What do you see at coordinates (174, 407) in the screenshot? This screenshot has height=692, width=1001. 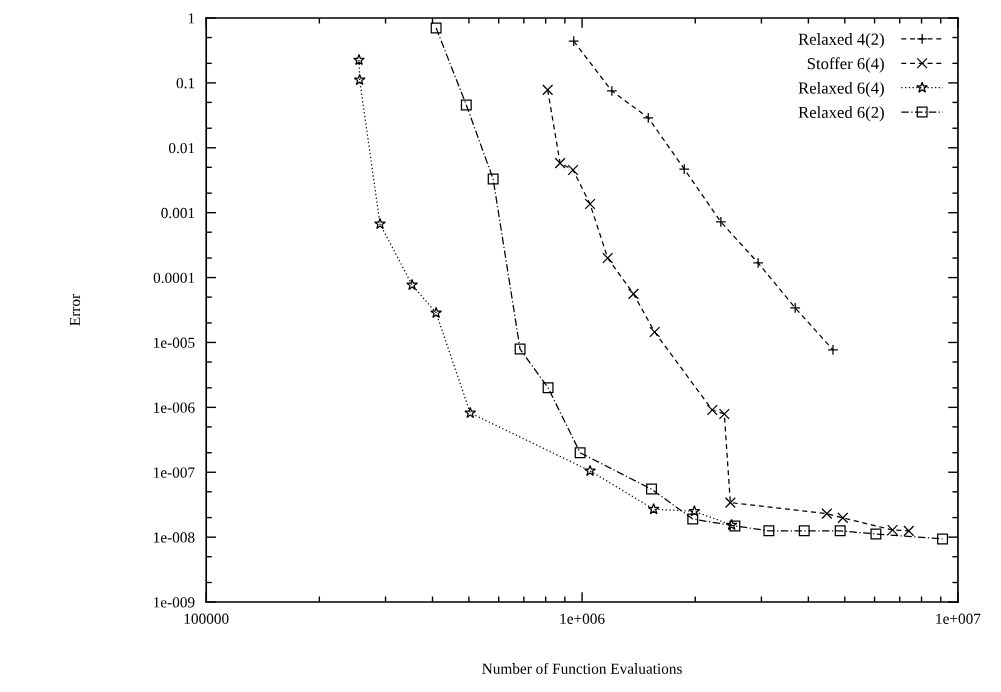 I see `y-tick-label: 1e-006` at bounding box center [174, 407].